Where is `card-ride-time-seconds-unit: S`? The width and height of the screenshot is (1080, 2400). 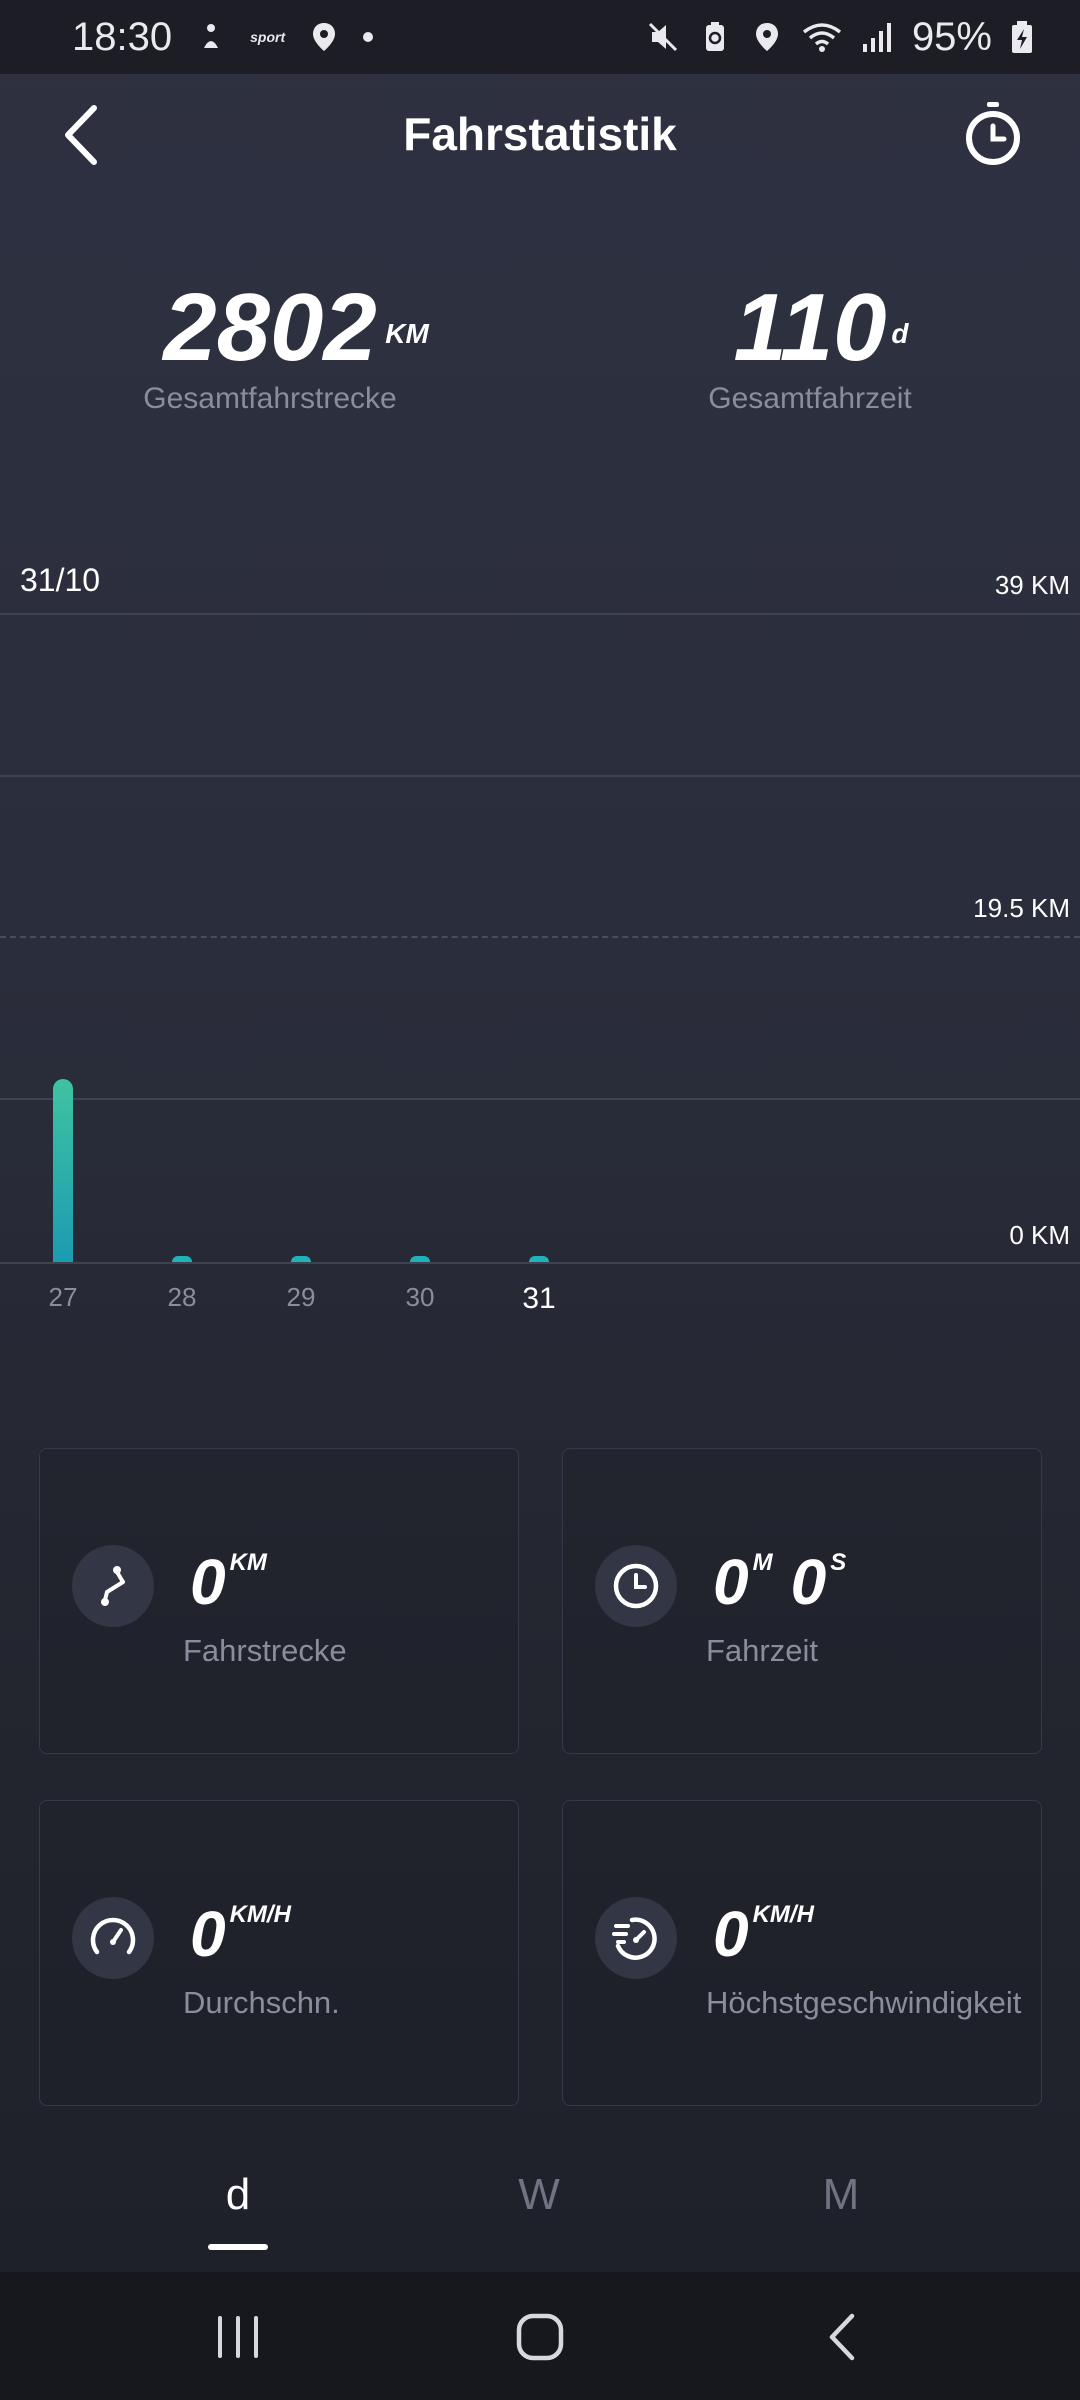 card-ride-time-seconds-unit: S is located at coordinates (838, 1562).